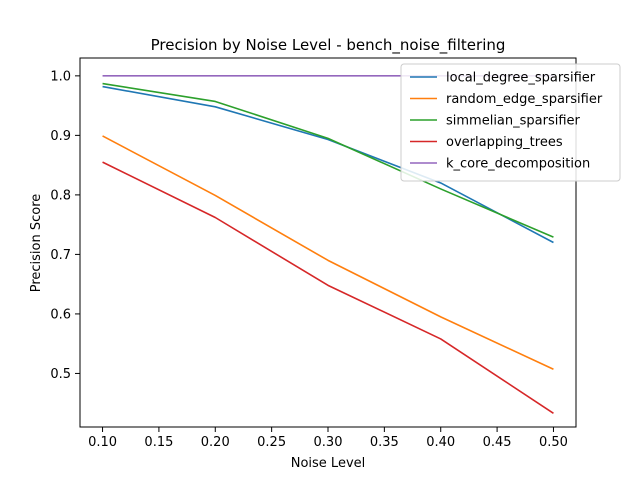 The width and height of the screenshot is (640, 480). What do you see at coordinates (215, 442) in the screenshot?
I see `x-tick-label: 0.20` at bounding box center [215, 442].